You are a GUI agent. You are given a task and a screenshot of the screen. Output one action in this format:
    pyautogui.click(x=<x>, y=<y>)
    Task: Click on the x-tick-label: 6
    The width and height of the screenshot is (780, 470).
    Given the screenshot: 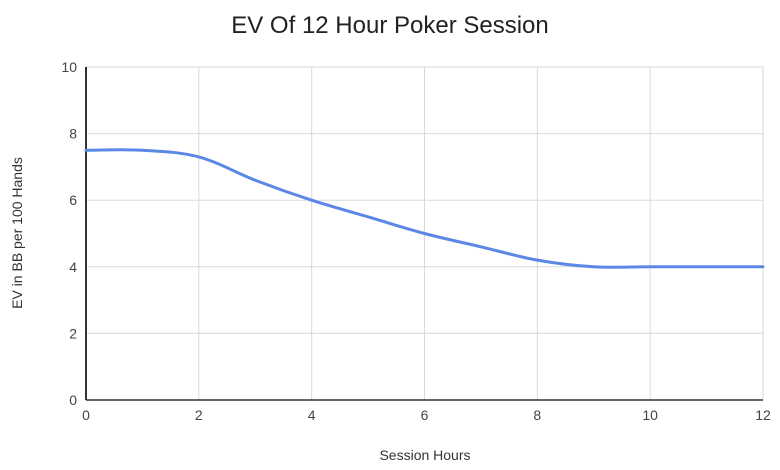 What is the action you would take?
    pyautogui.click(x=425, y=415)
    